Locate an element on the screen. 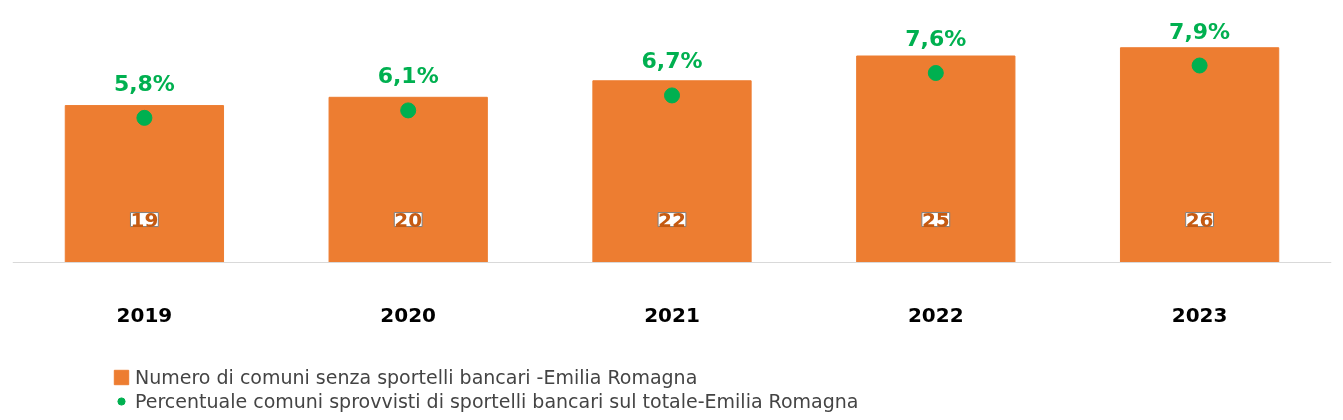  data-label: 6,1% is located at coordinates (408, 76).